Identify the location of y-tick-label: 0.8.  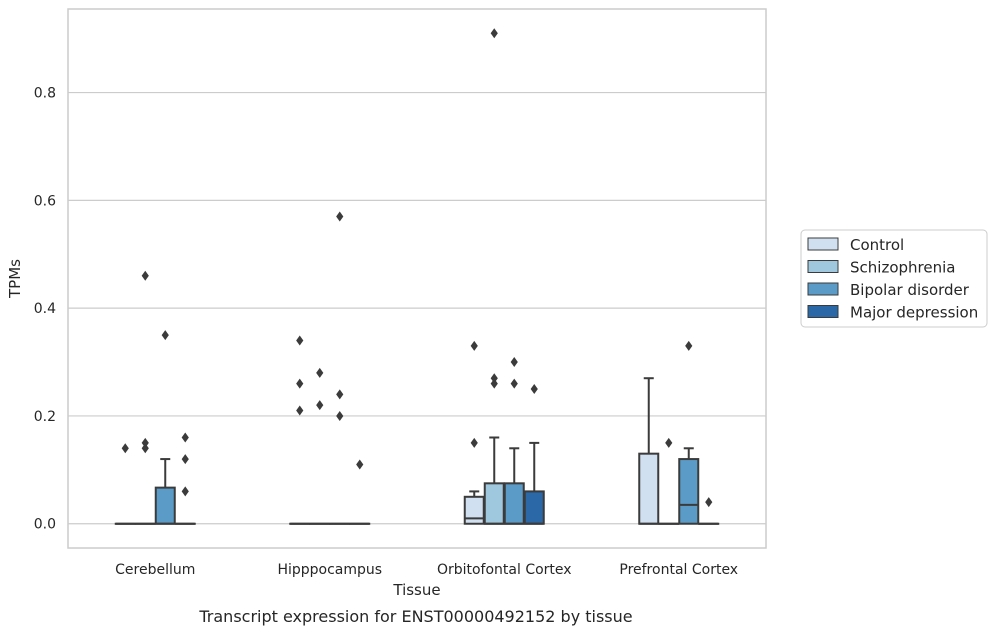
(45, 94).